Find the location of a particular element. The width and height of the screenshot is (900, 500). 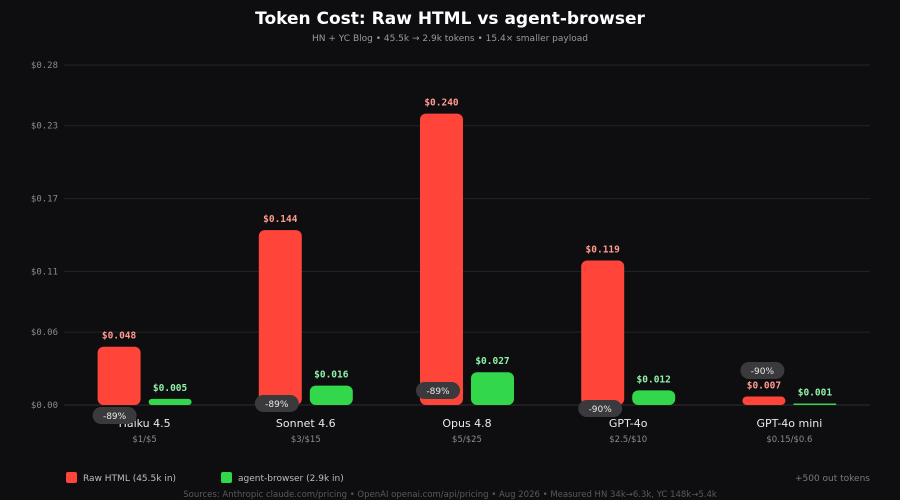

legend-swatch-agent-browser is located at coordinates (226, 477).